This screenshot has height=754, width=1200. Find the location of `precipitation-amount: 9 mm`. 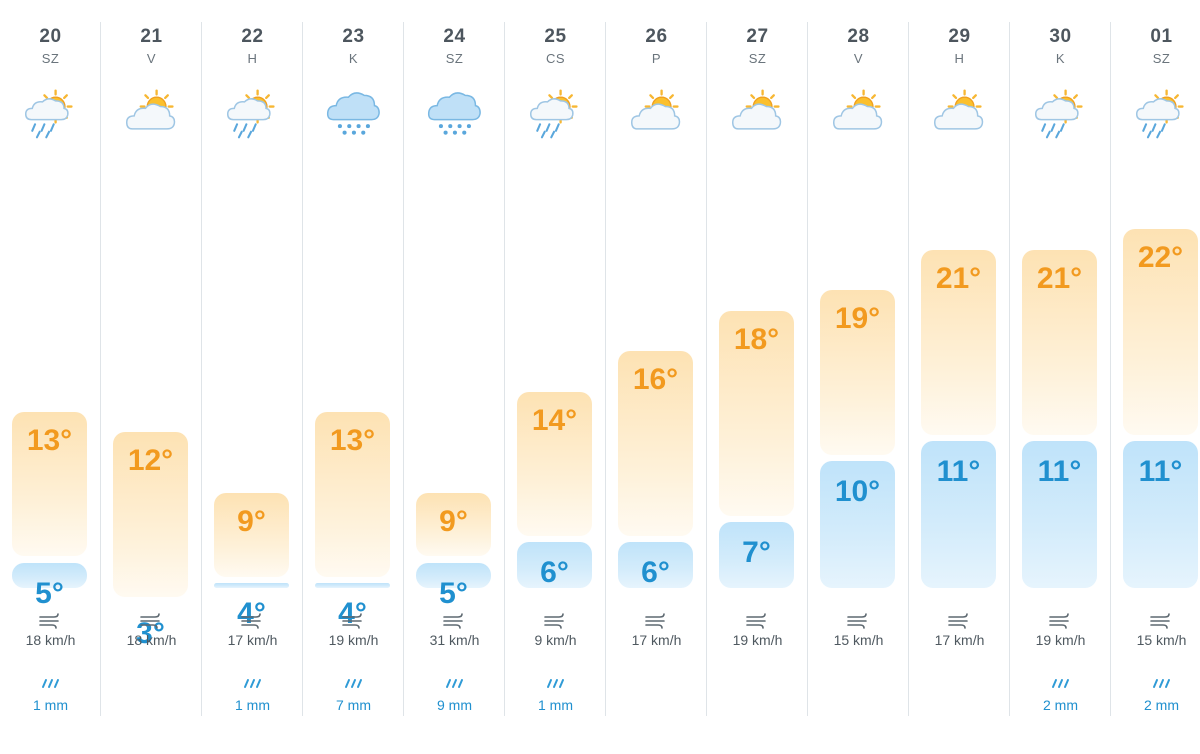

precipitation-amount: 9 mm is located at coordinates (454, 705).